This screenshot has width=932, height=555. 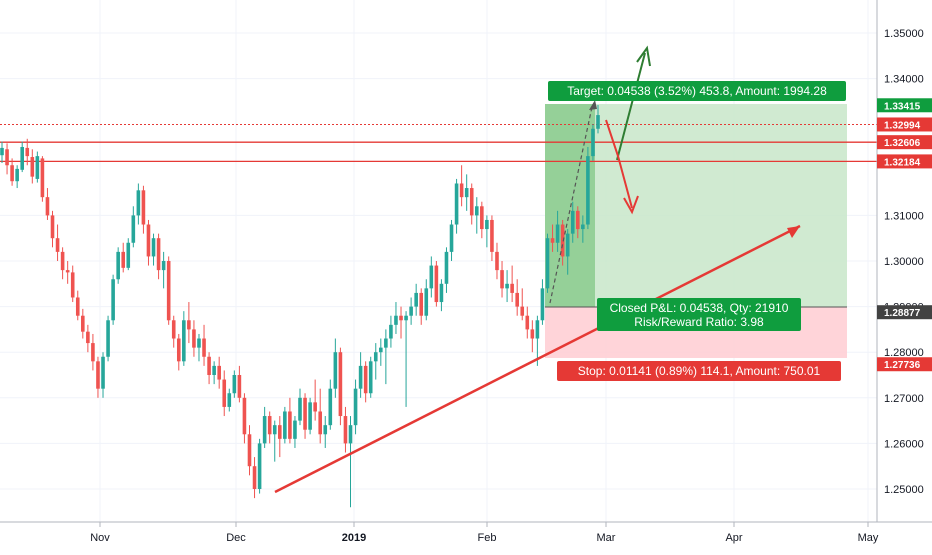 What do you see at coordinates (696, 205) in the screenshot?
I see `target-zone` at bounding box center [696, 205].